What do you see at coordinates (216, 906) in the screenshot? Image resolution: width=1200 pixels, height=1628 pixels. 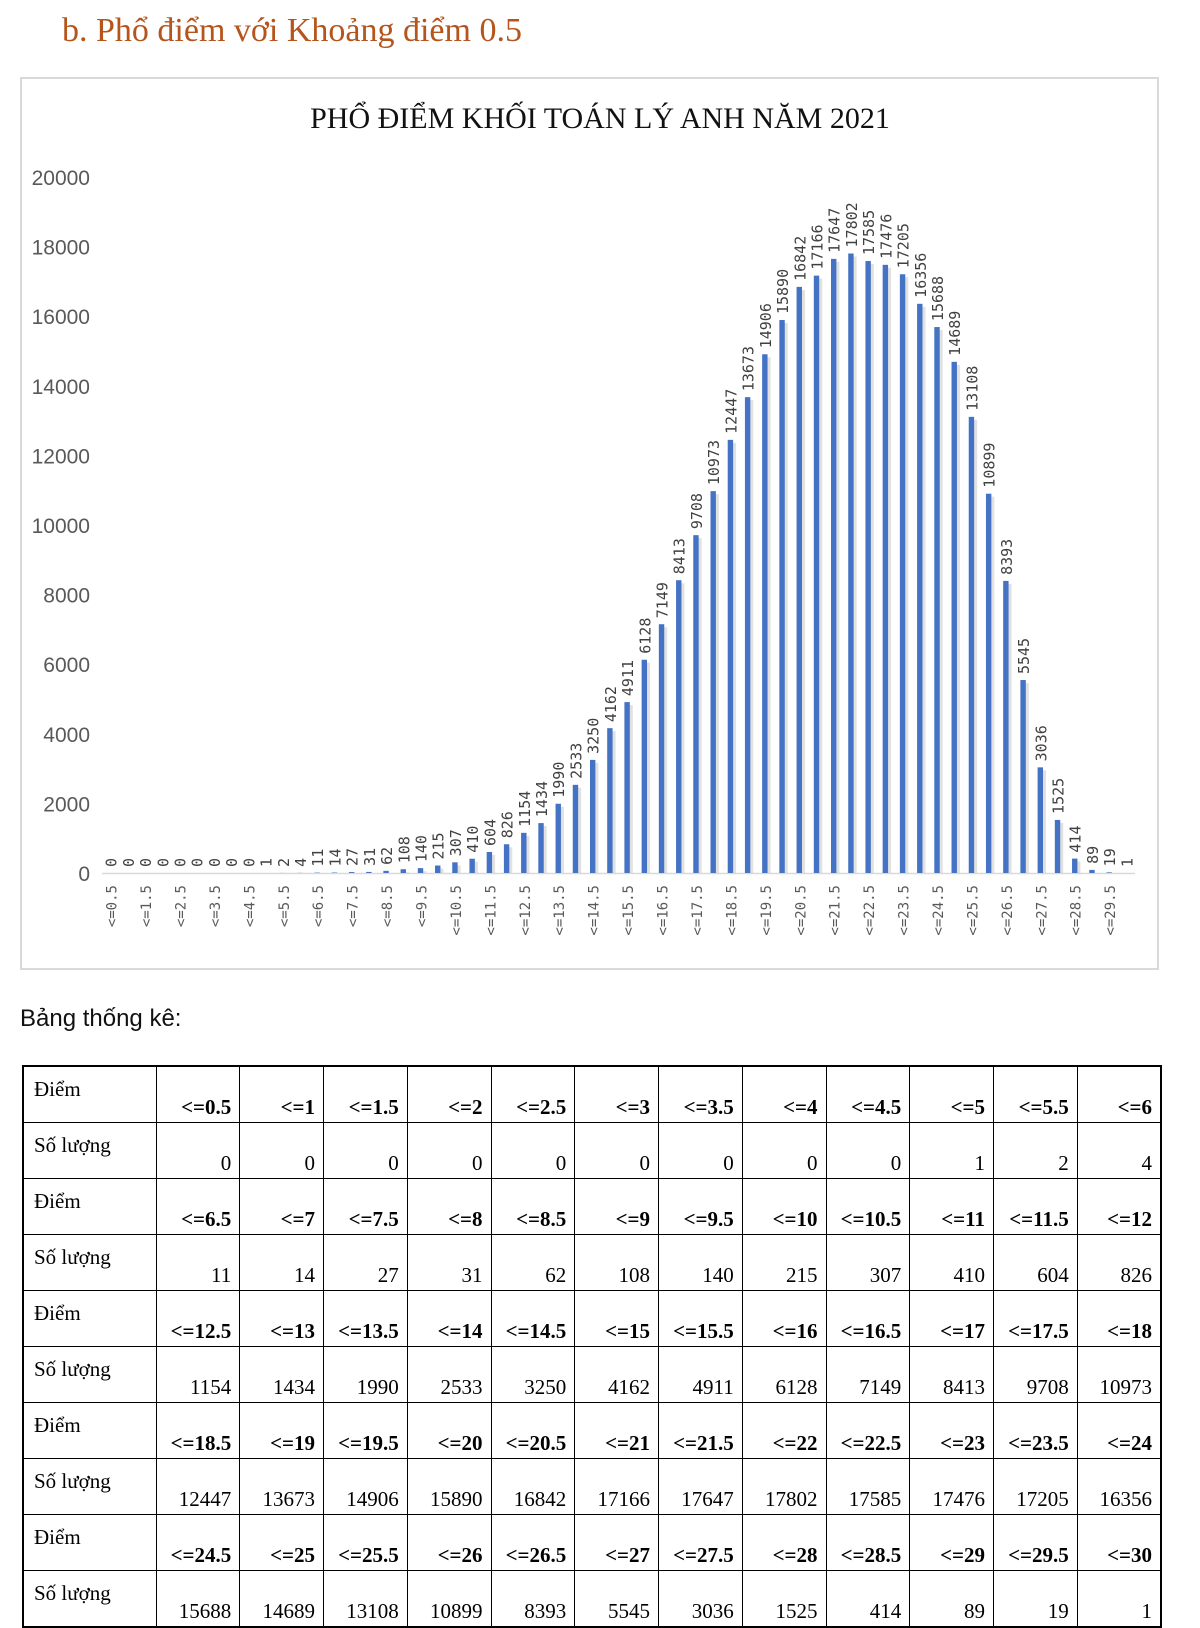 I see `x-tick-label: <=3.5` at bounding box center [216, 906].